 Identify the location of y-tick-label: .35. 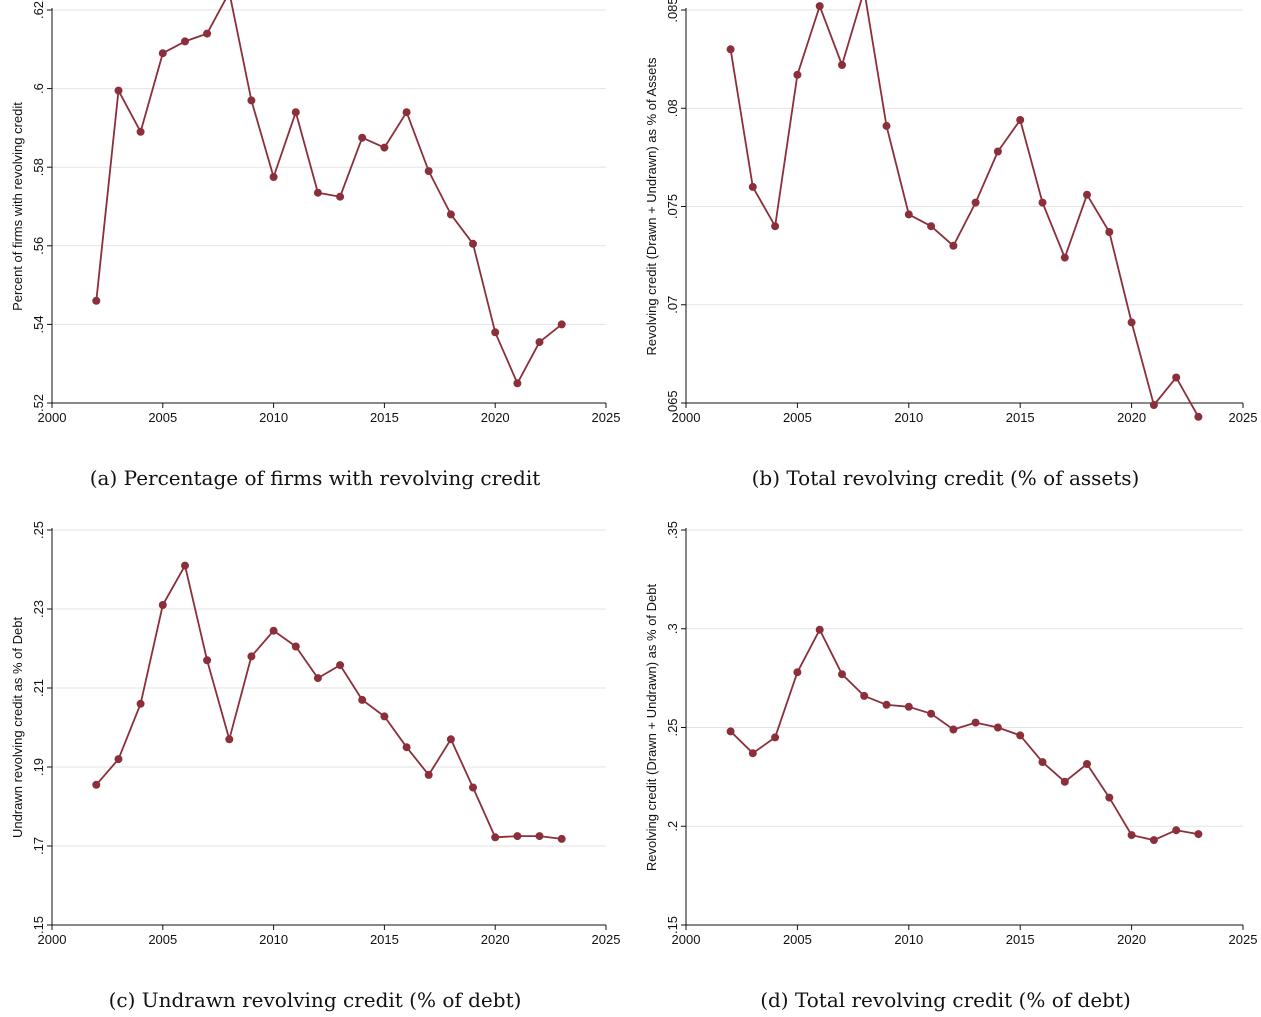
(672, 530).